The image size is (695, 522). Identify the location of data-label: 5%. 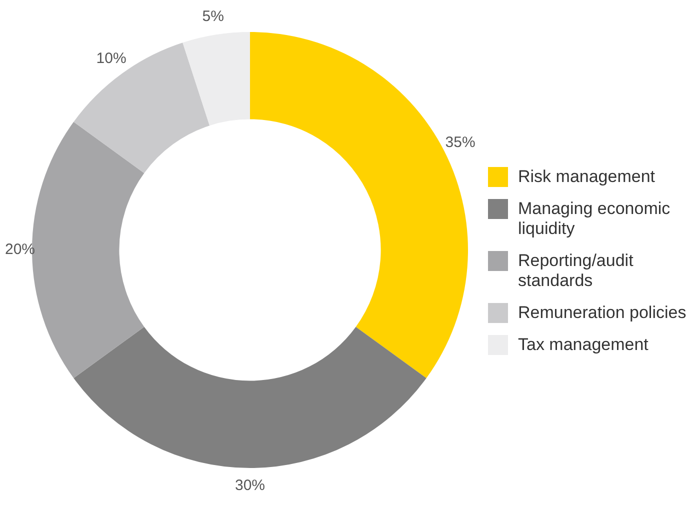
(213, 17).